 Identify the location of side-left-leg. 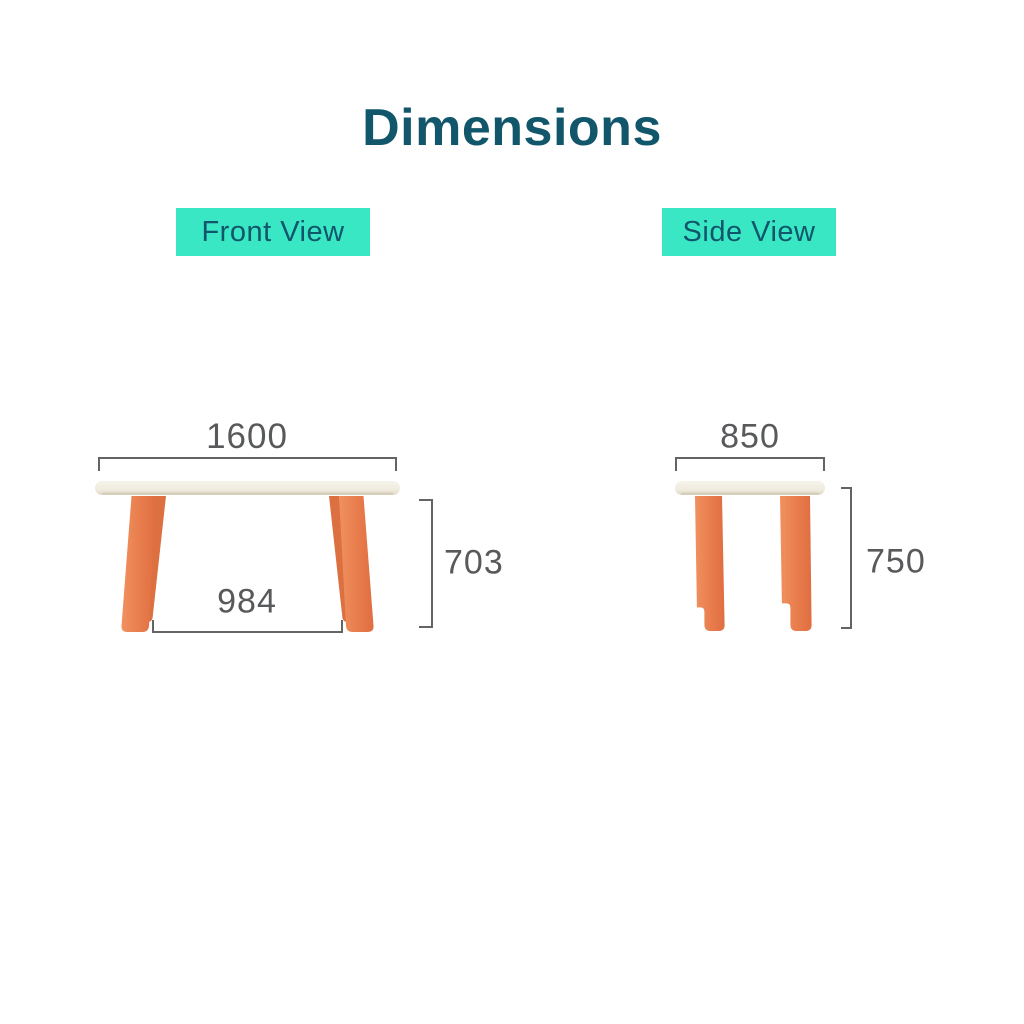
(710, 563).